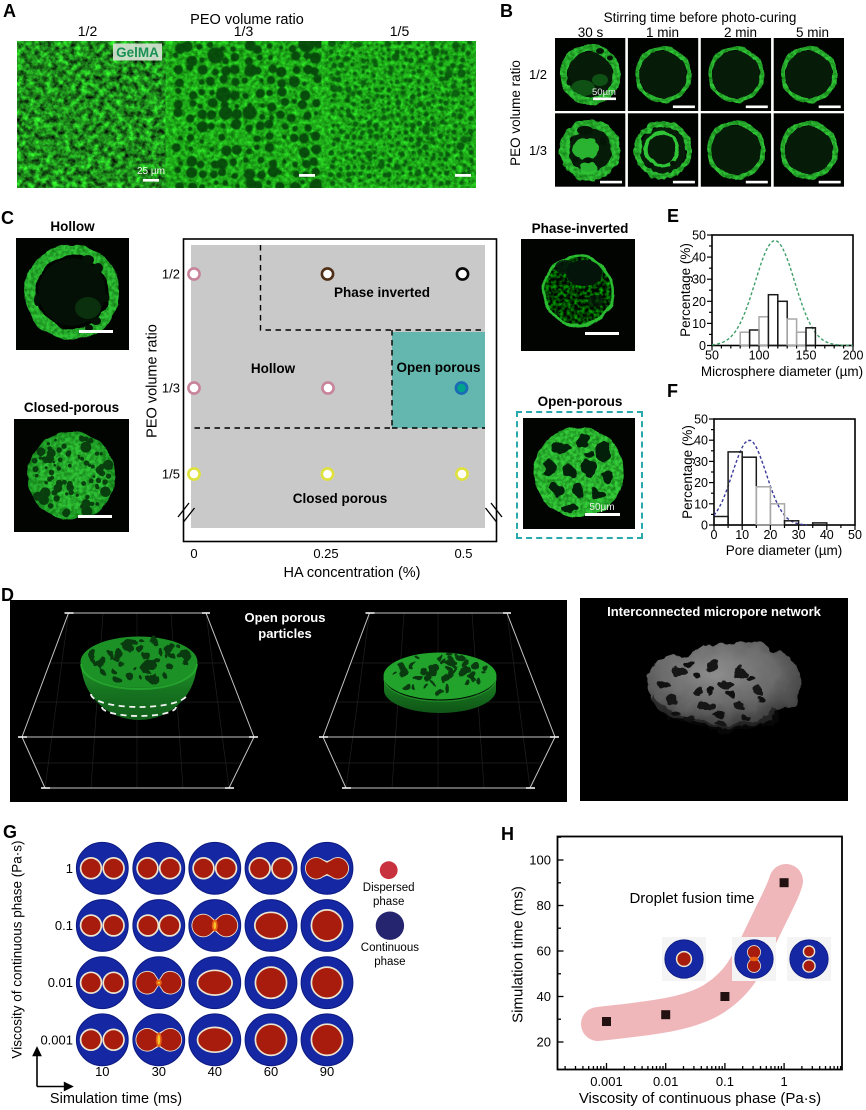 The height and width of the screenshot is (1110, 866). I want to click on svg-text:Viscosity of continuous phase: Viscosity of continuous phase (Pa·s), so click(700, 1098).